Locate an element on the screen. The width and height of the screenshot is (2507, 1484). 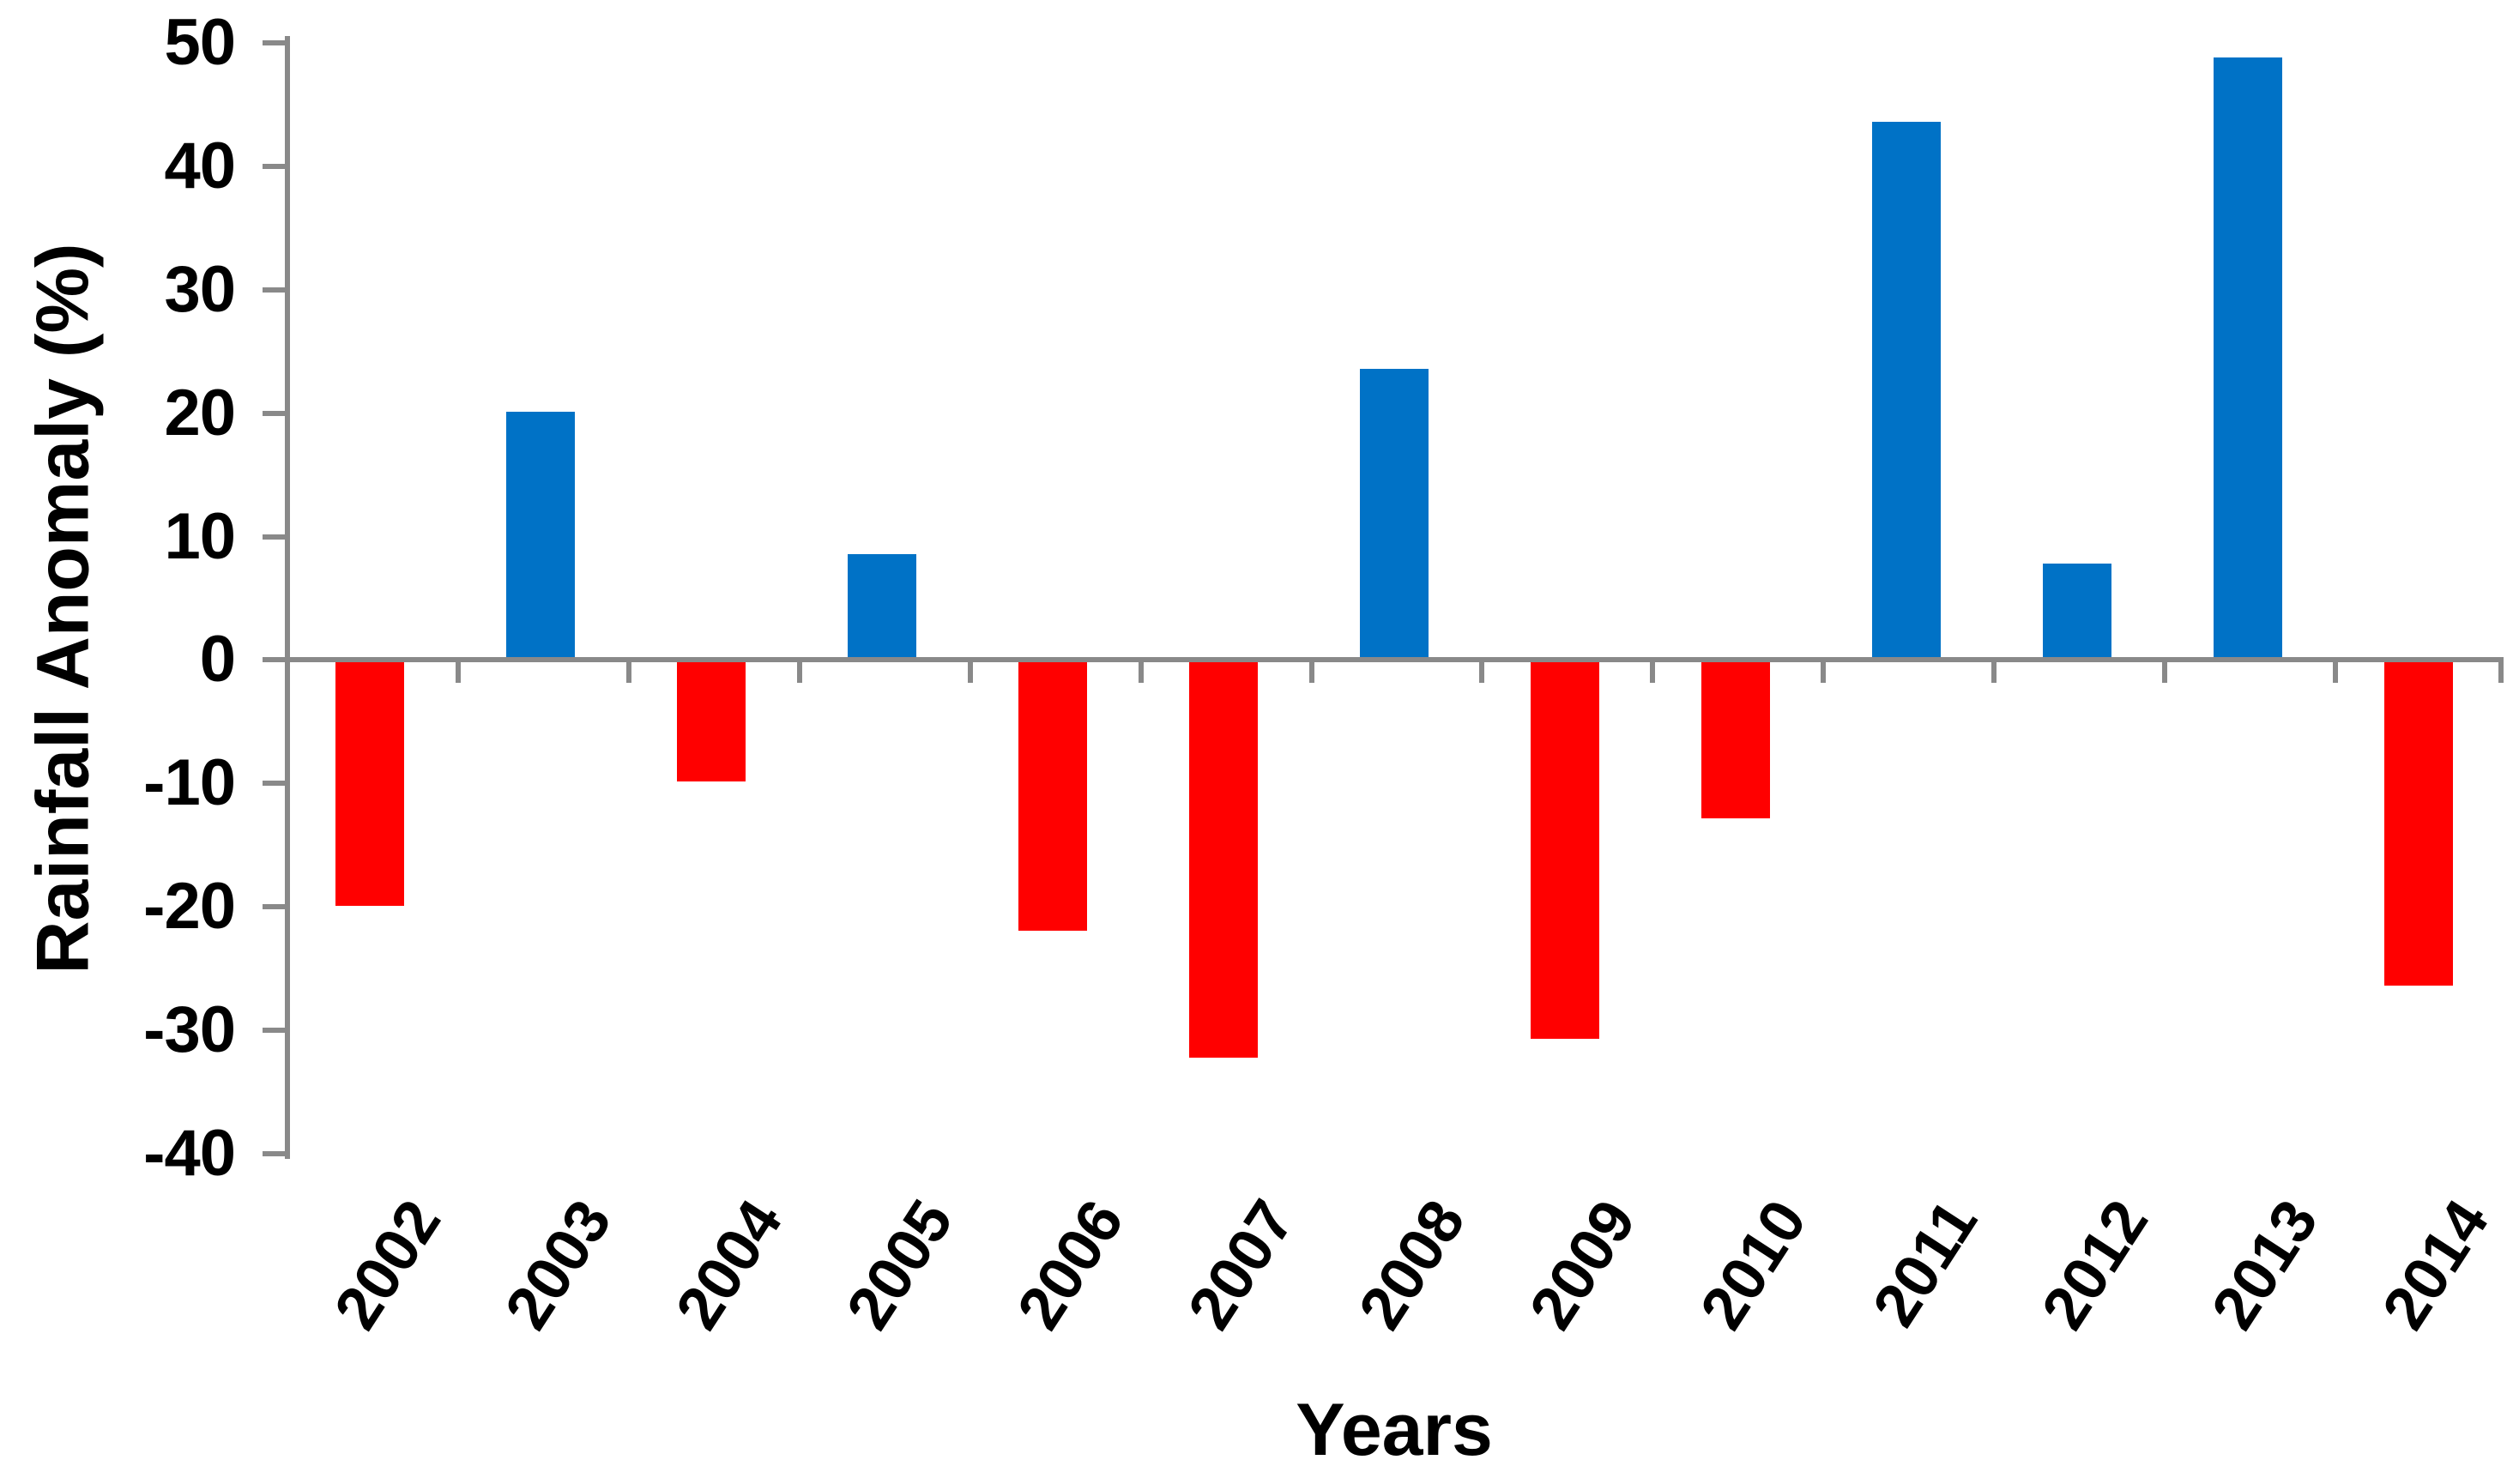
x-tick-label-2007: 2007 is located at coordinates (1241, 1265).